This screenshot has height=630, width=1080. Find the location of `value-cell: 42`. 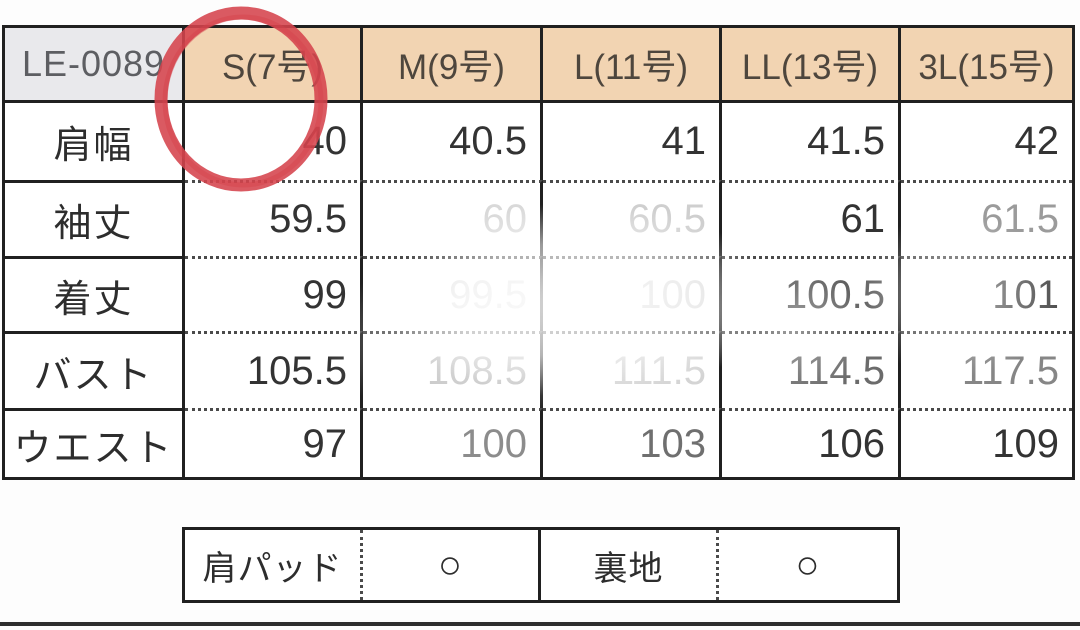

value-cell: 42 is located at coordinates (1037, 141).